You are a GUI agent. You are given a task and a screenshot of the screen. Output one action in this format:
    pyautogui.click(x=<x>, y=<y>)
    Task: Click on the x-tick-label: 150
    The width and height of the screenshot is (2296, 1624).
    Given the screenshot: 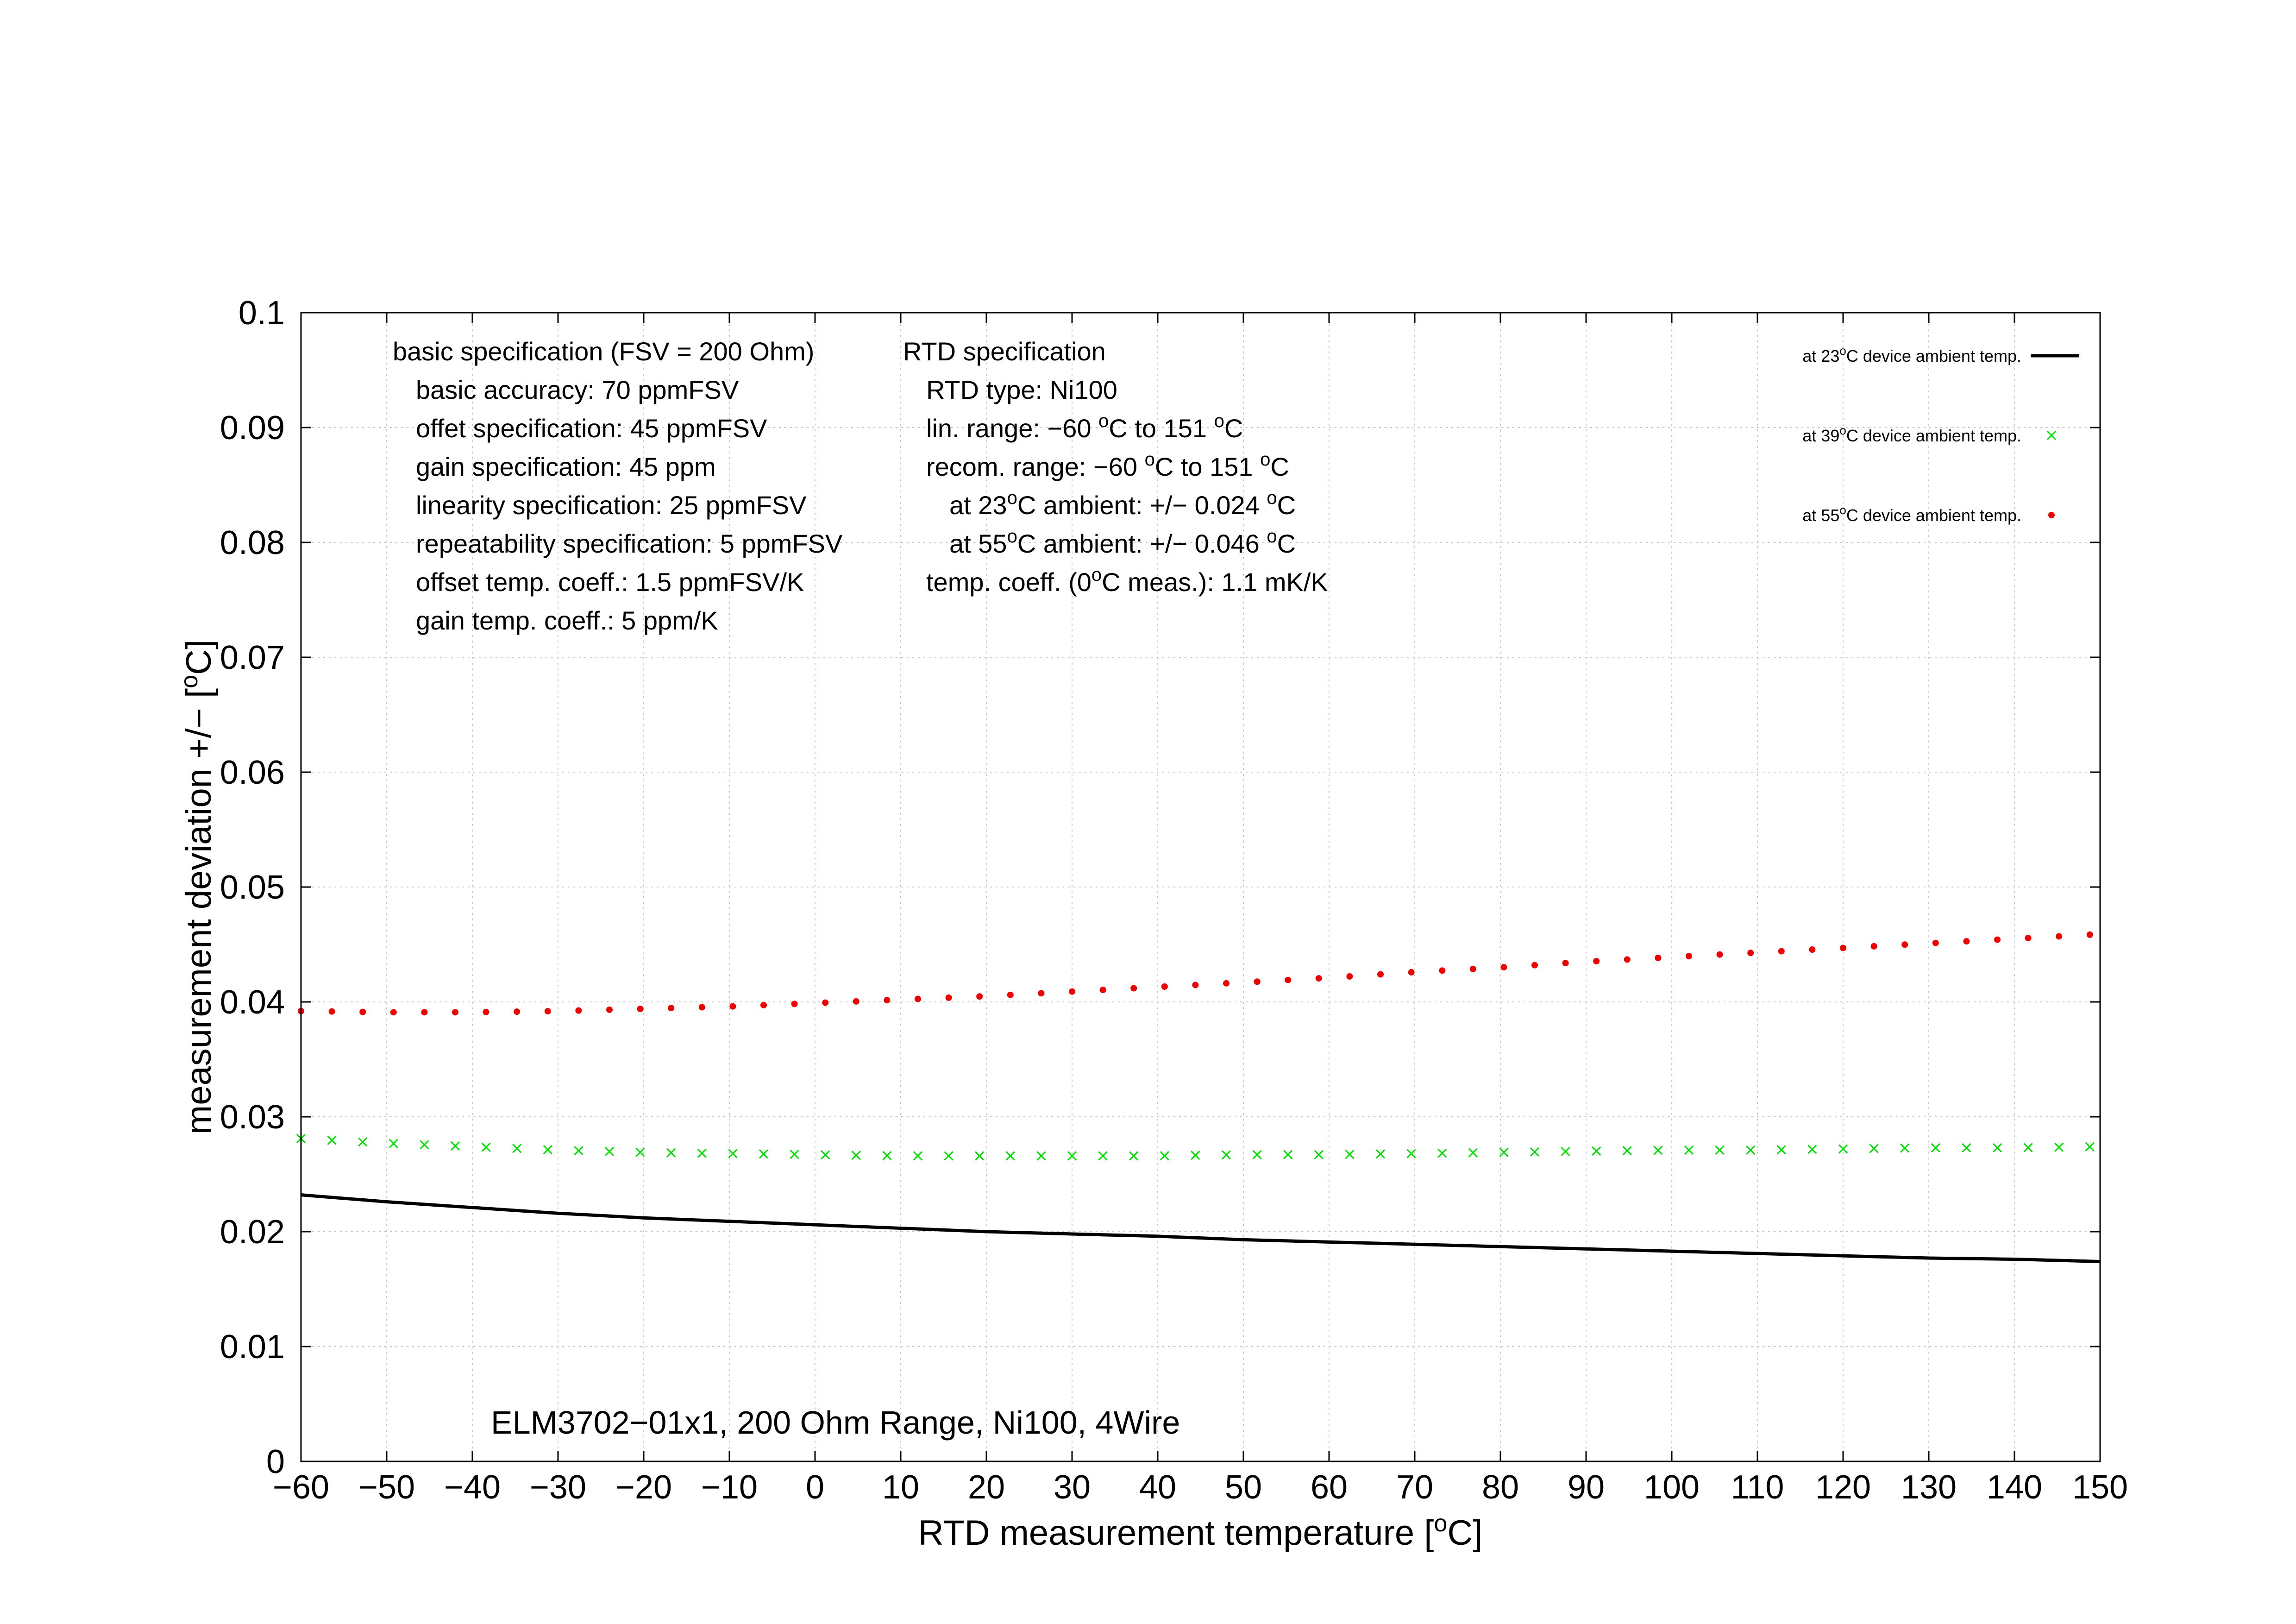 What is the action you would take?
    pyautogui.click(x=2100, y=1487)
    